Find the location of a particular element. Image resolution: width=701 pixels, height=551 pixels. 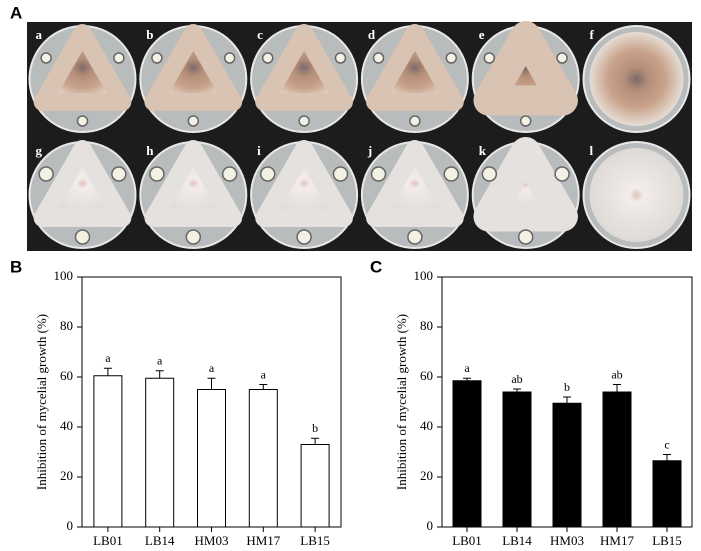

panel-label: B is located at coordinates (16, 266).